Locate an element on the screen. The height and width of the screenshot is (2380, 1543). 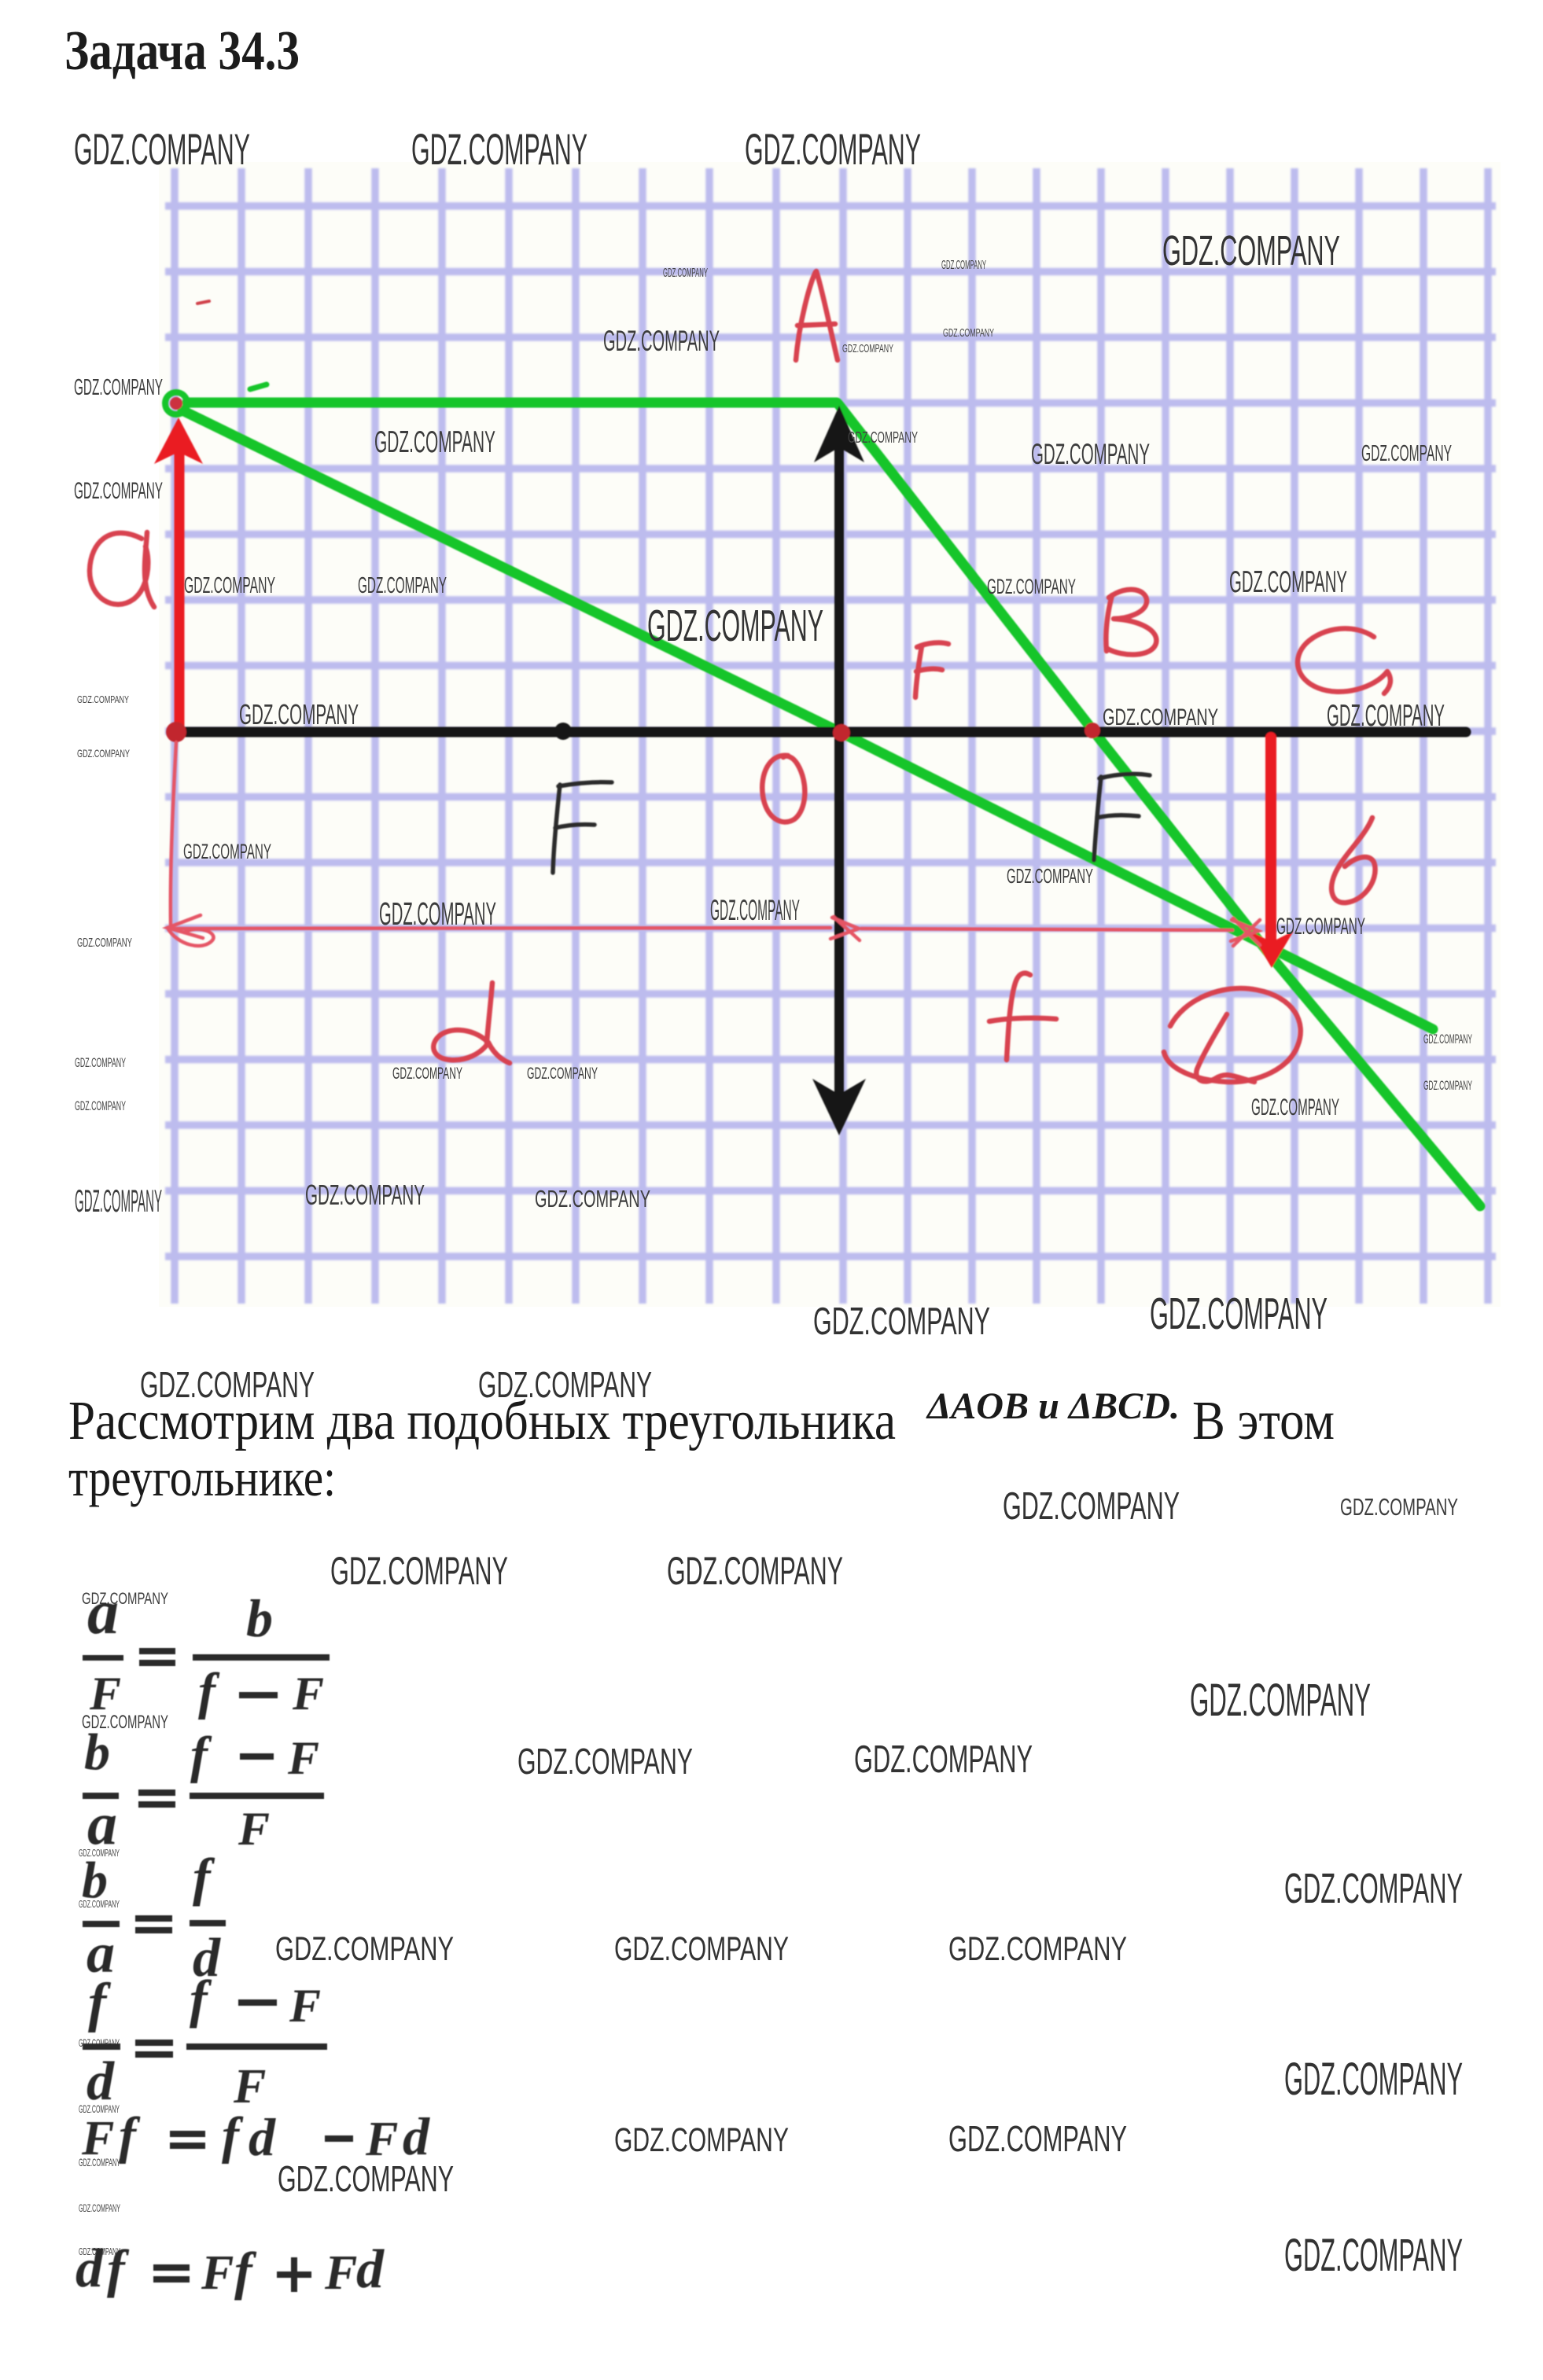
svg-text: треугольнике: is located at coordinates (202, 1477).